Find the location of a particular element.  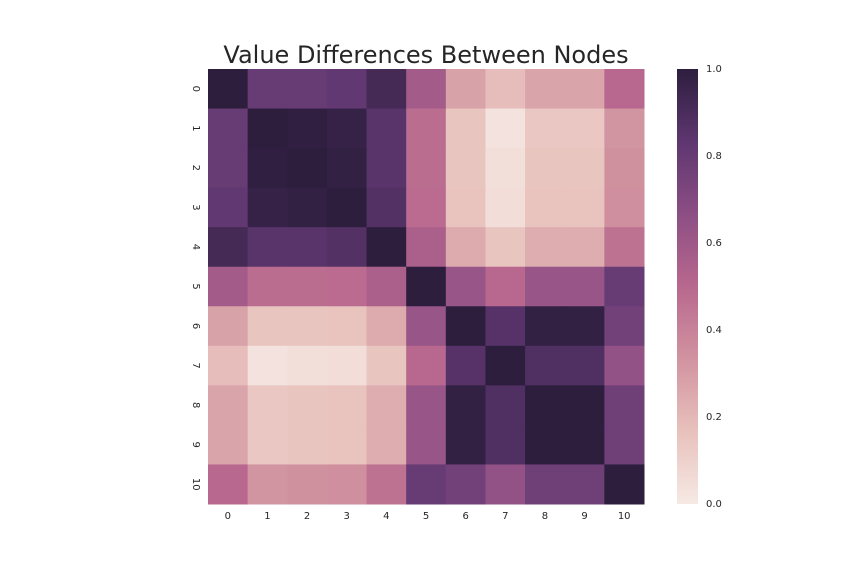

heatmap-cell-r6-c10 is located at coordinates (624, 326).